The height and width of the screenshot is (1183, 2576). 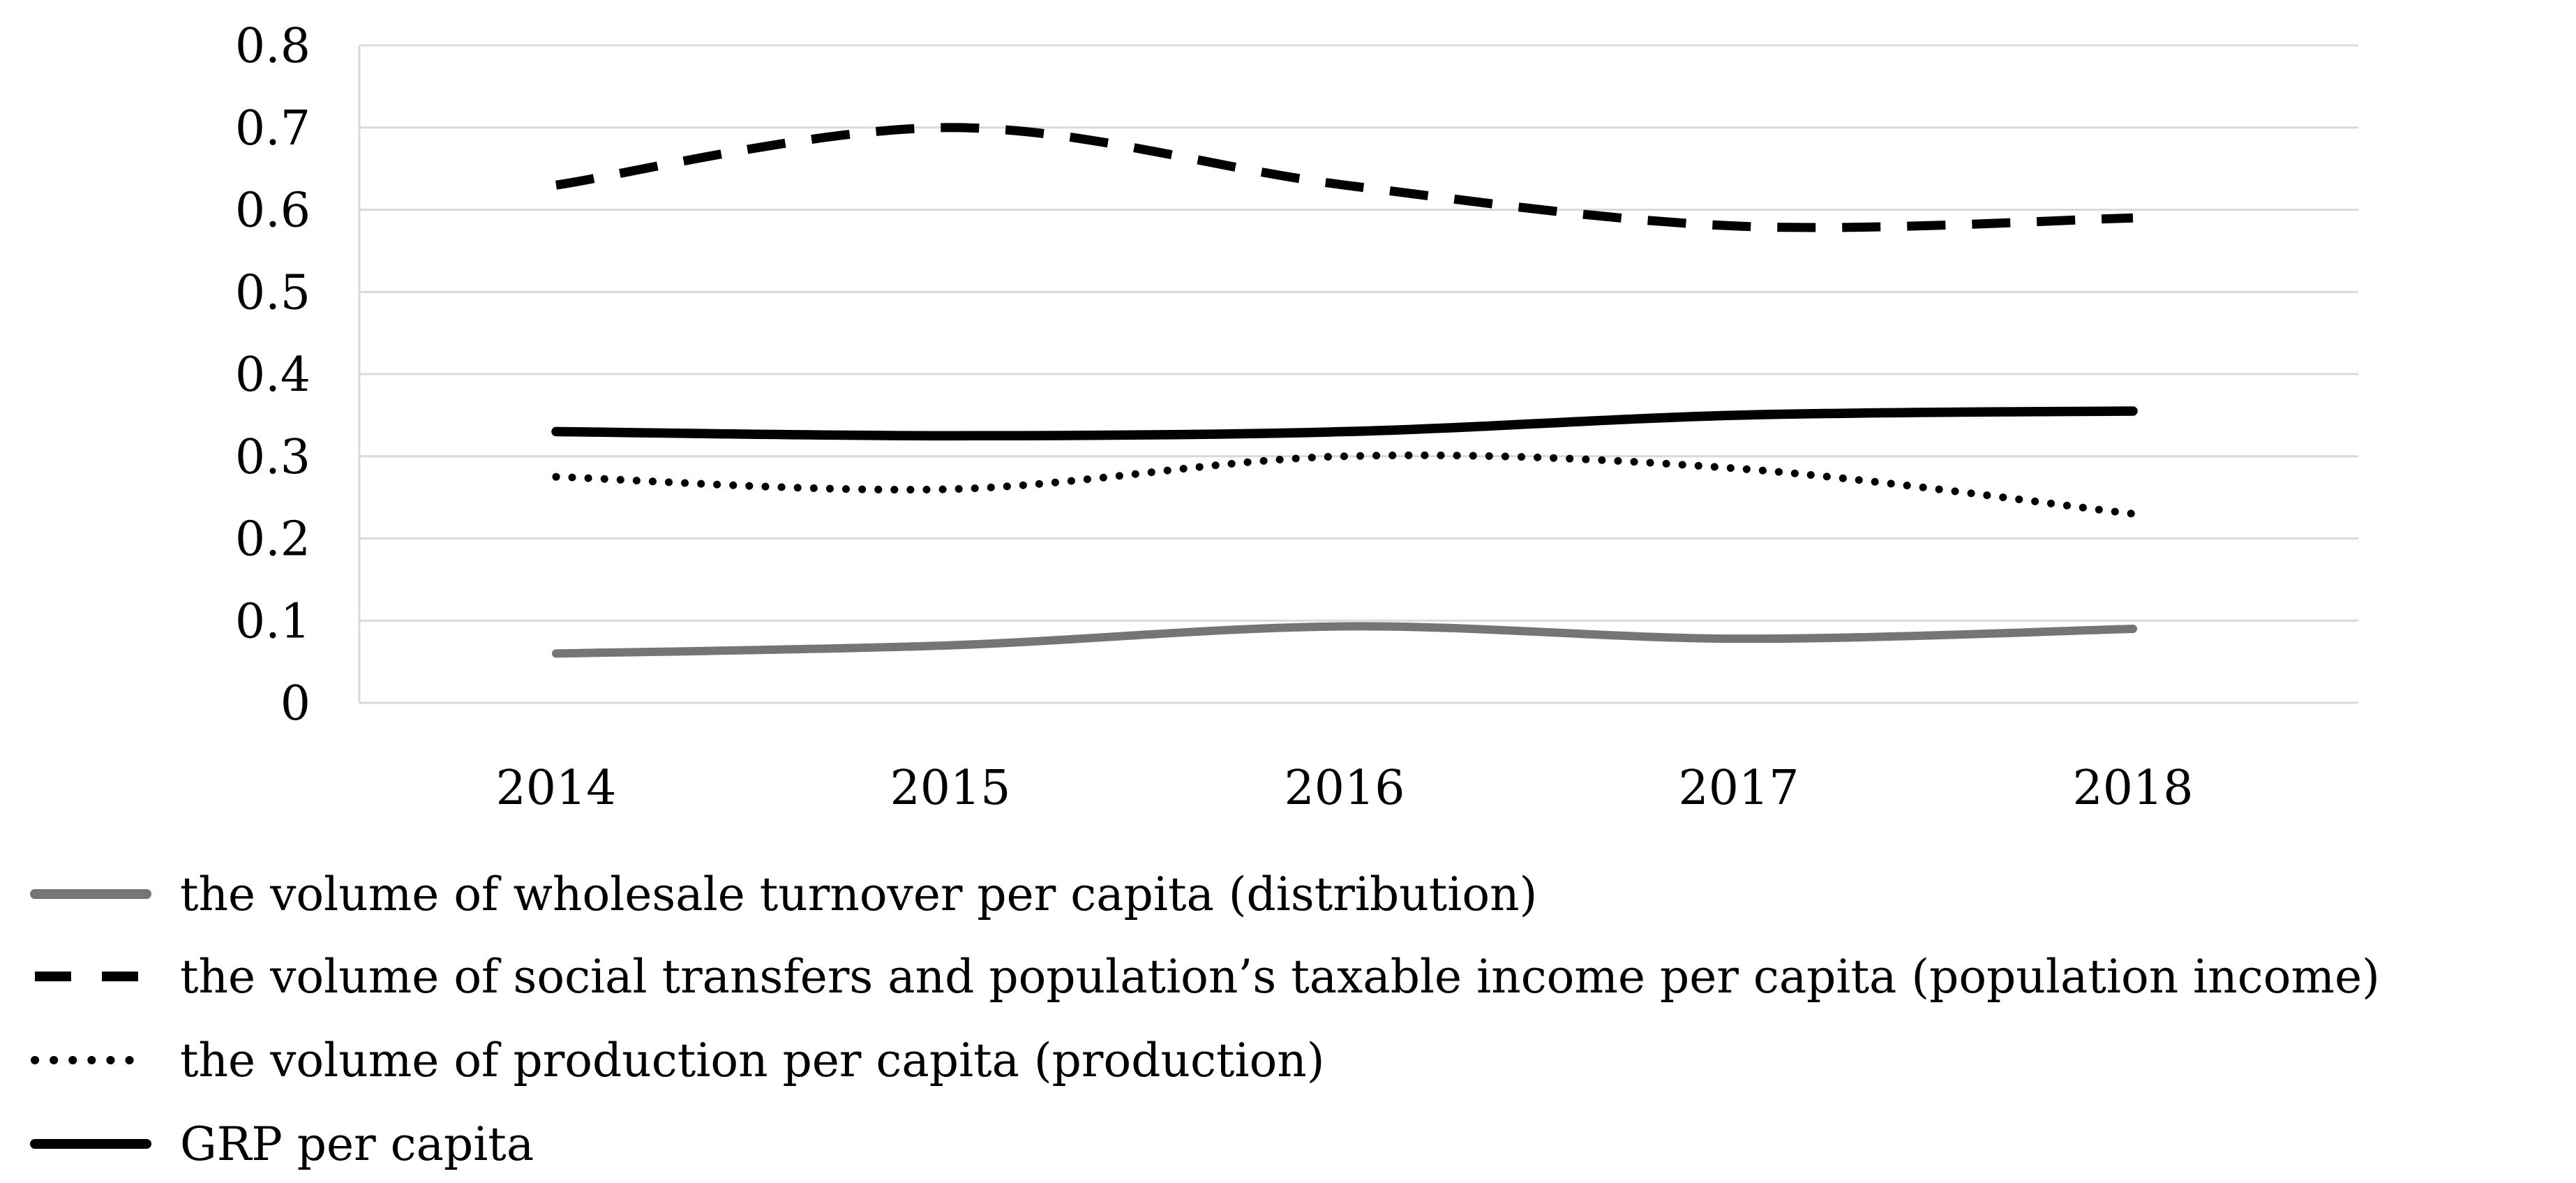 What do you see at coordinates (555, 788) in the screenshot?
I see `x-tick-label-2014: 2014` at bounding box center [555, 788].